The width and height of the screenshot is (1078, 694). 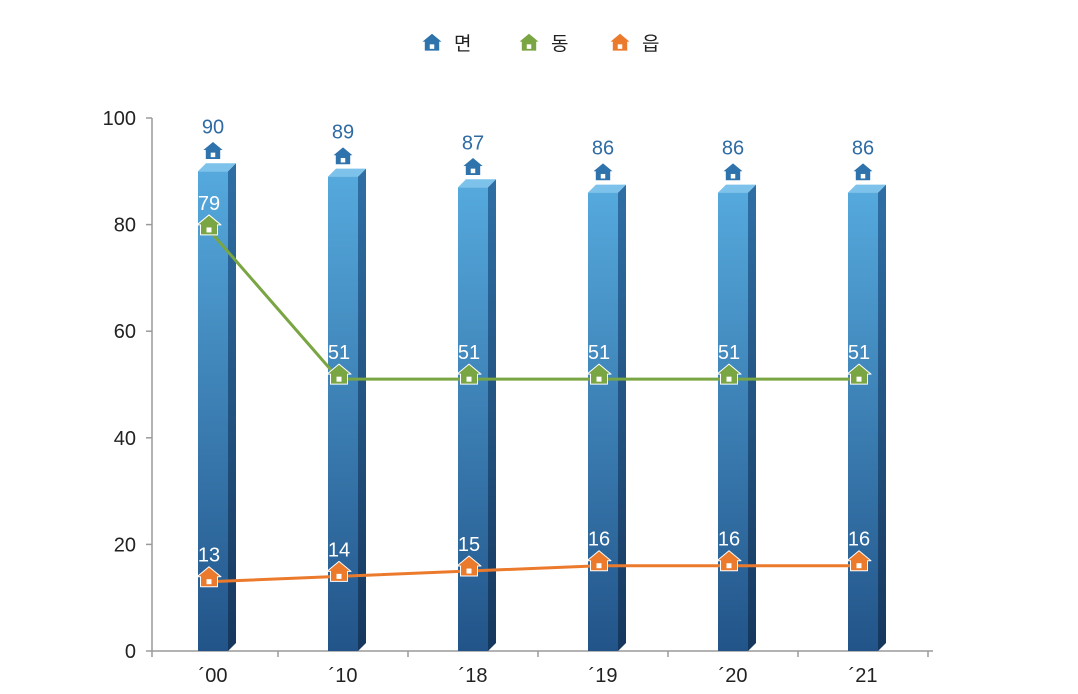 What do you see at coordinates (119, 119) in the screenshot?
I see `y-tick-label: 100` at bounding box center [119, 119].